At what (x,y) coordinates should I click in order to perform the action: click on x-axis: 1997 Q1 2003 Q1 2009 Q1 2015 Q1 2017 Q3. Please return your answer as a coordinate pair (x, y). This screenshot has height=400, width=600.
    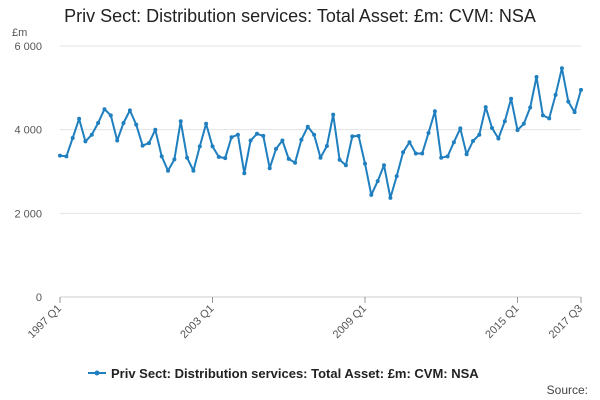
    Looking at the image, I should click on (305, 318).